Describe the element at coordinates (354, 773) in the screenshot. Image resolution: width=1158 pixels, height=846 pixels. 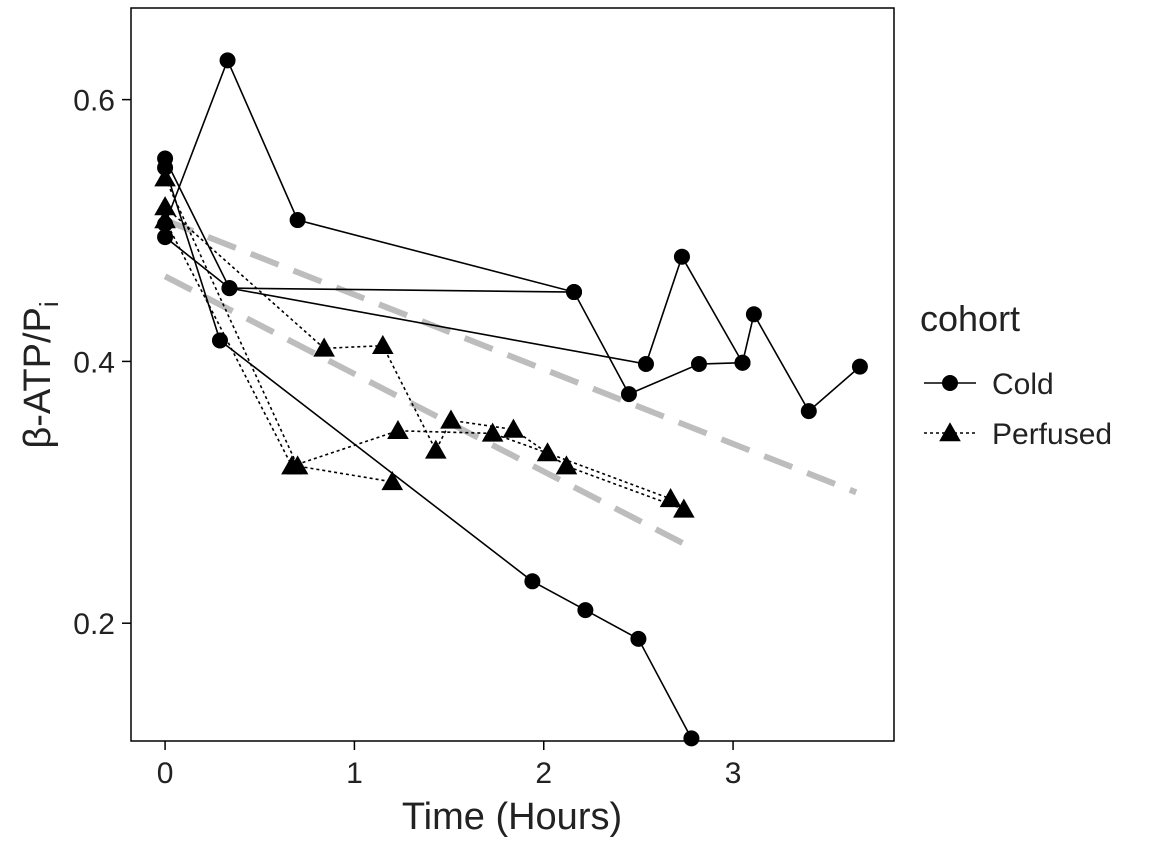
I see `x-tick-label: 1` at that location.